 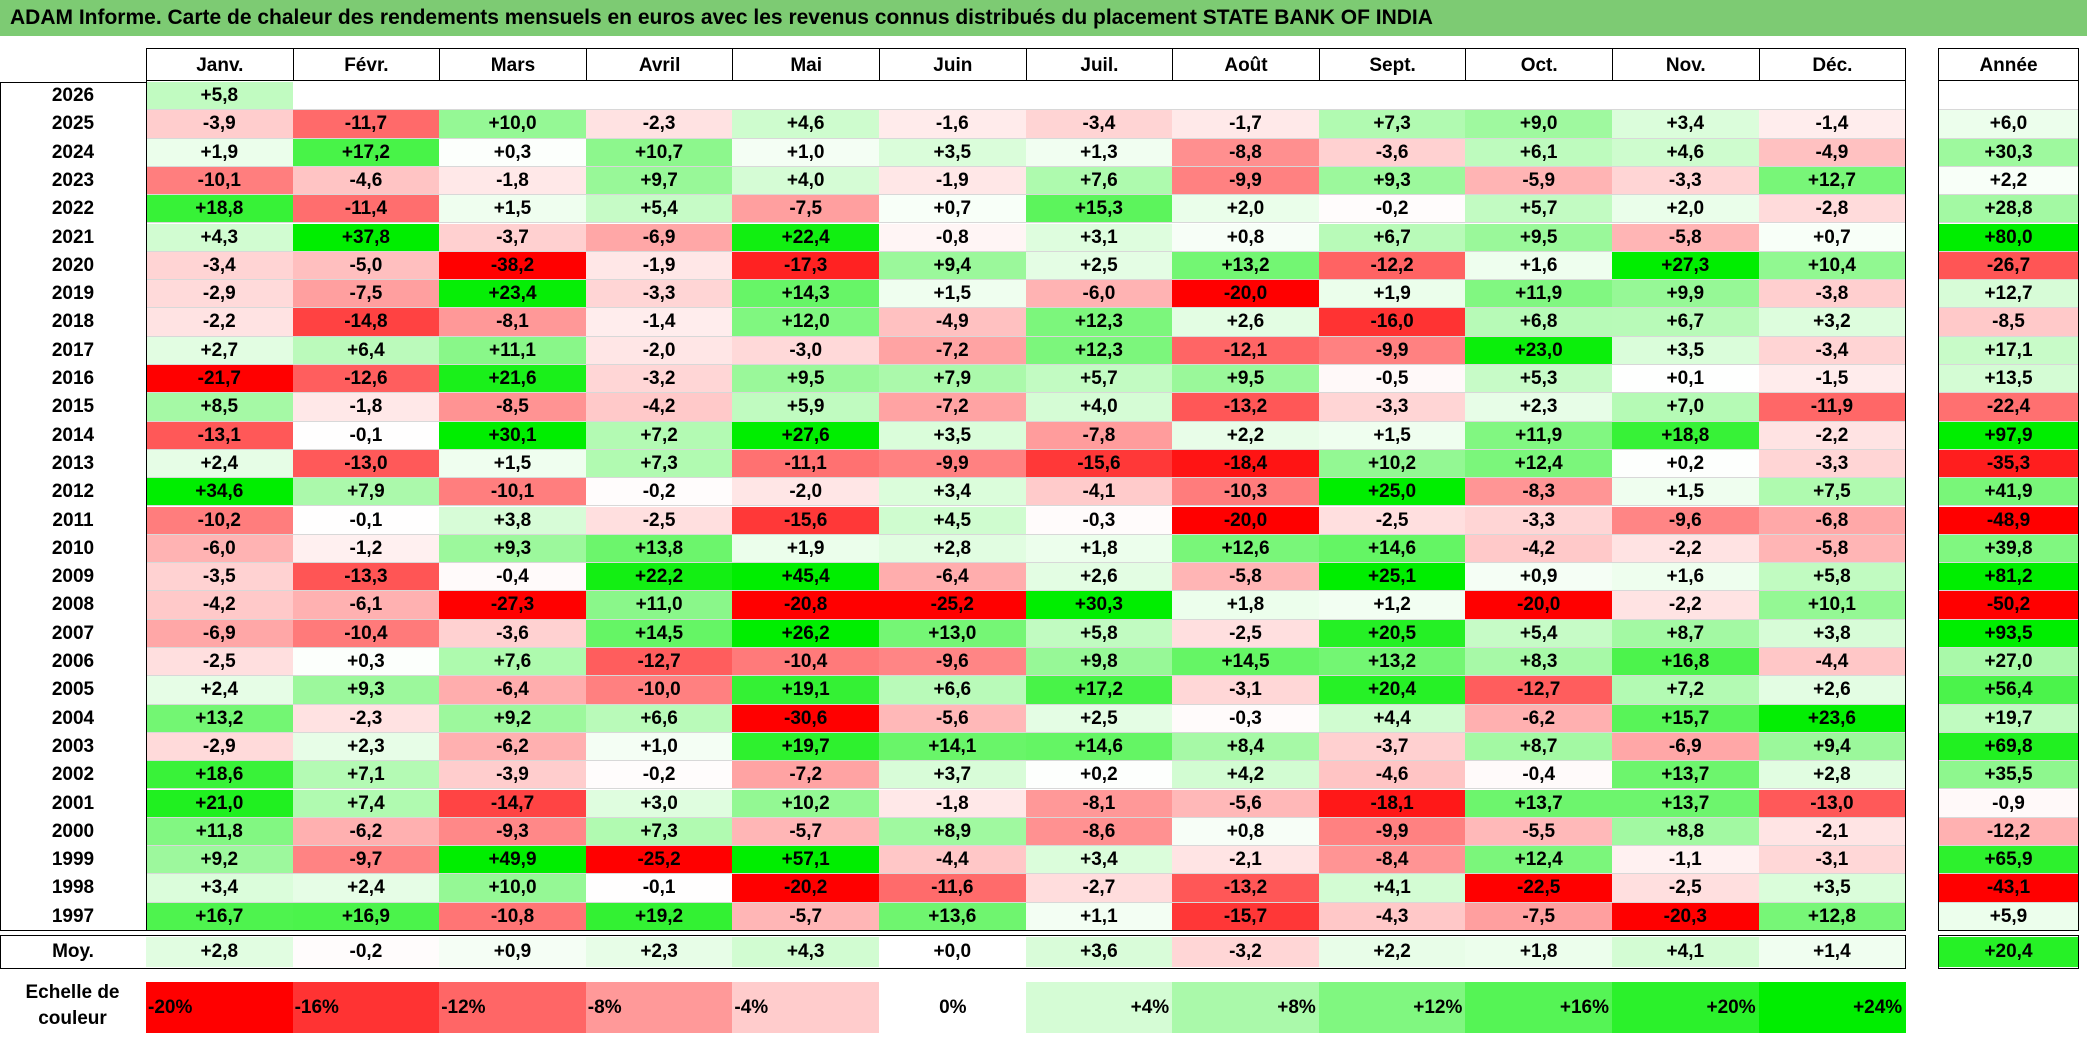 What do you see at coordinates (73, 633) in the screenshot?
I see `year-label: 2007` at bounding box center [73, 633].